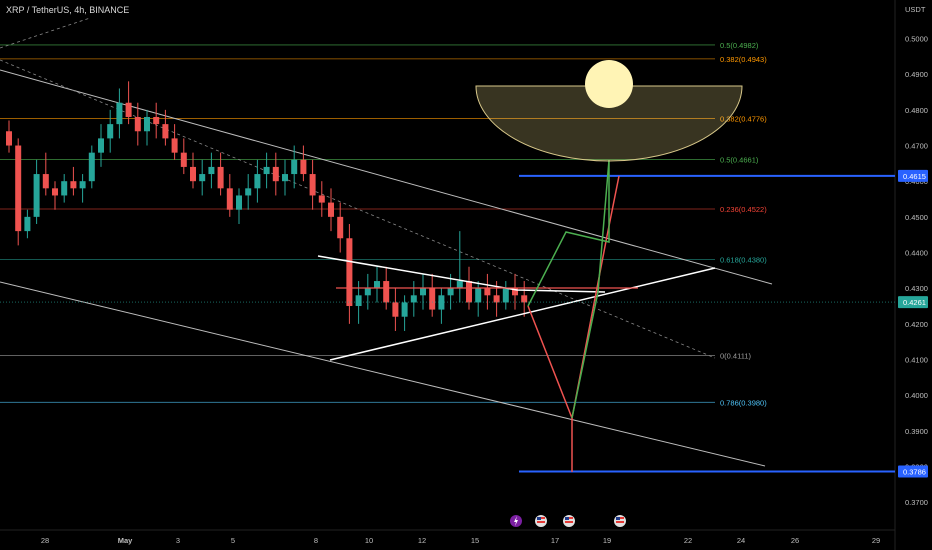 This screenshot has height=550, width=932. What do you see at coordinates (743, 260) in the screenshot?
I see `fib-level-label: 0.618(0.4380)` at bounding box center [743, 260].